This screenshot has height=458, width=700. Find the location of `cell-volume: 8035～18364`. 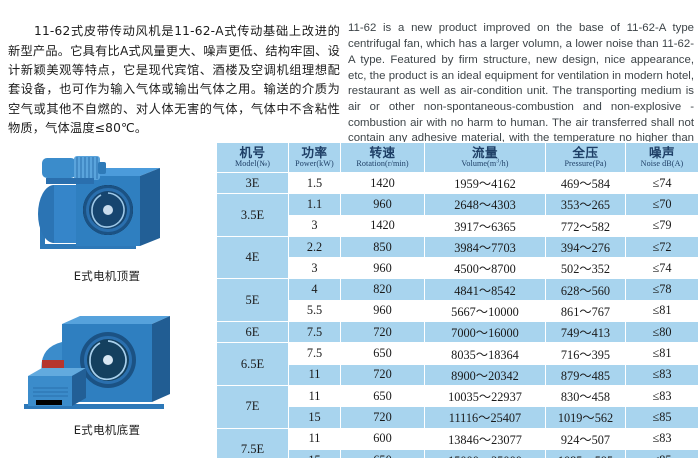

cell-volume: 8035～18364 is located at coordinates (485, 353).